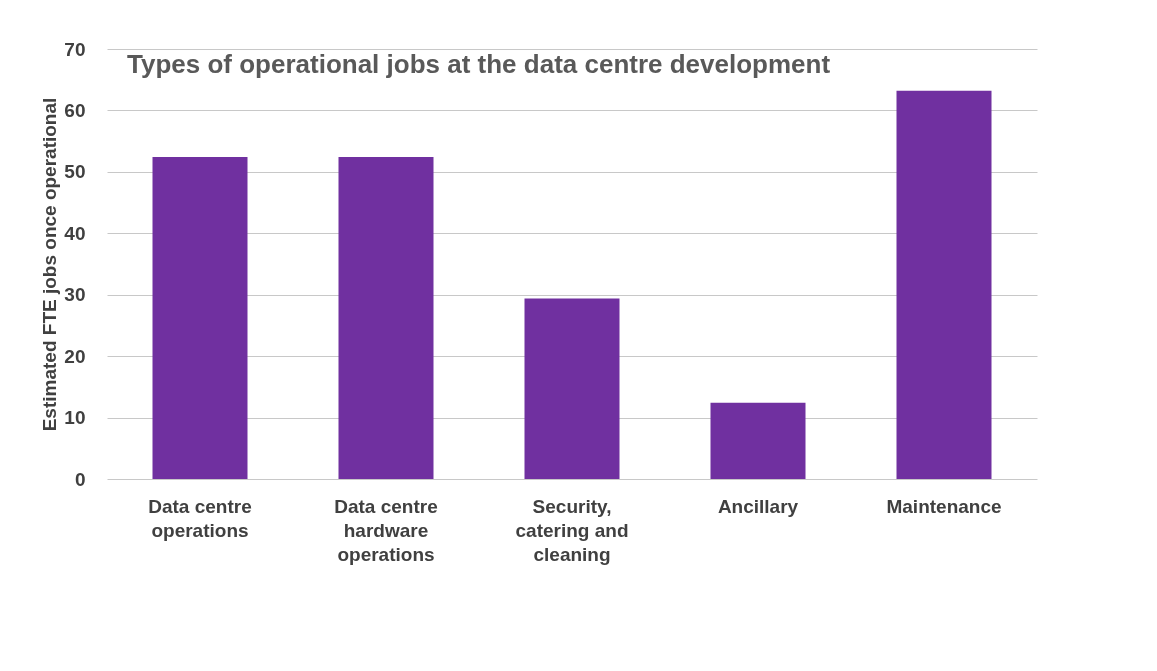 Image resolution: width=1157 pixels, height=671 pixels. Describe the element at coordinates (50, 264) in the screenshot. I see `y-axis-title: Estimated FTE jobs once operational` at that location.